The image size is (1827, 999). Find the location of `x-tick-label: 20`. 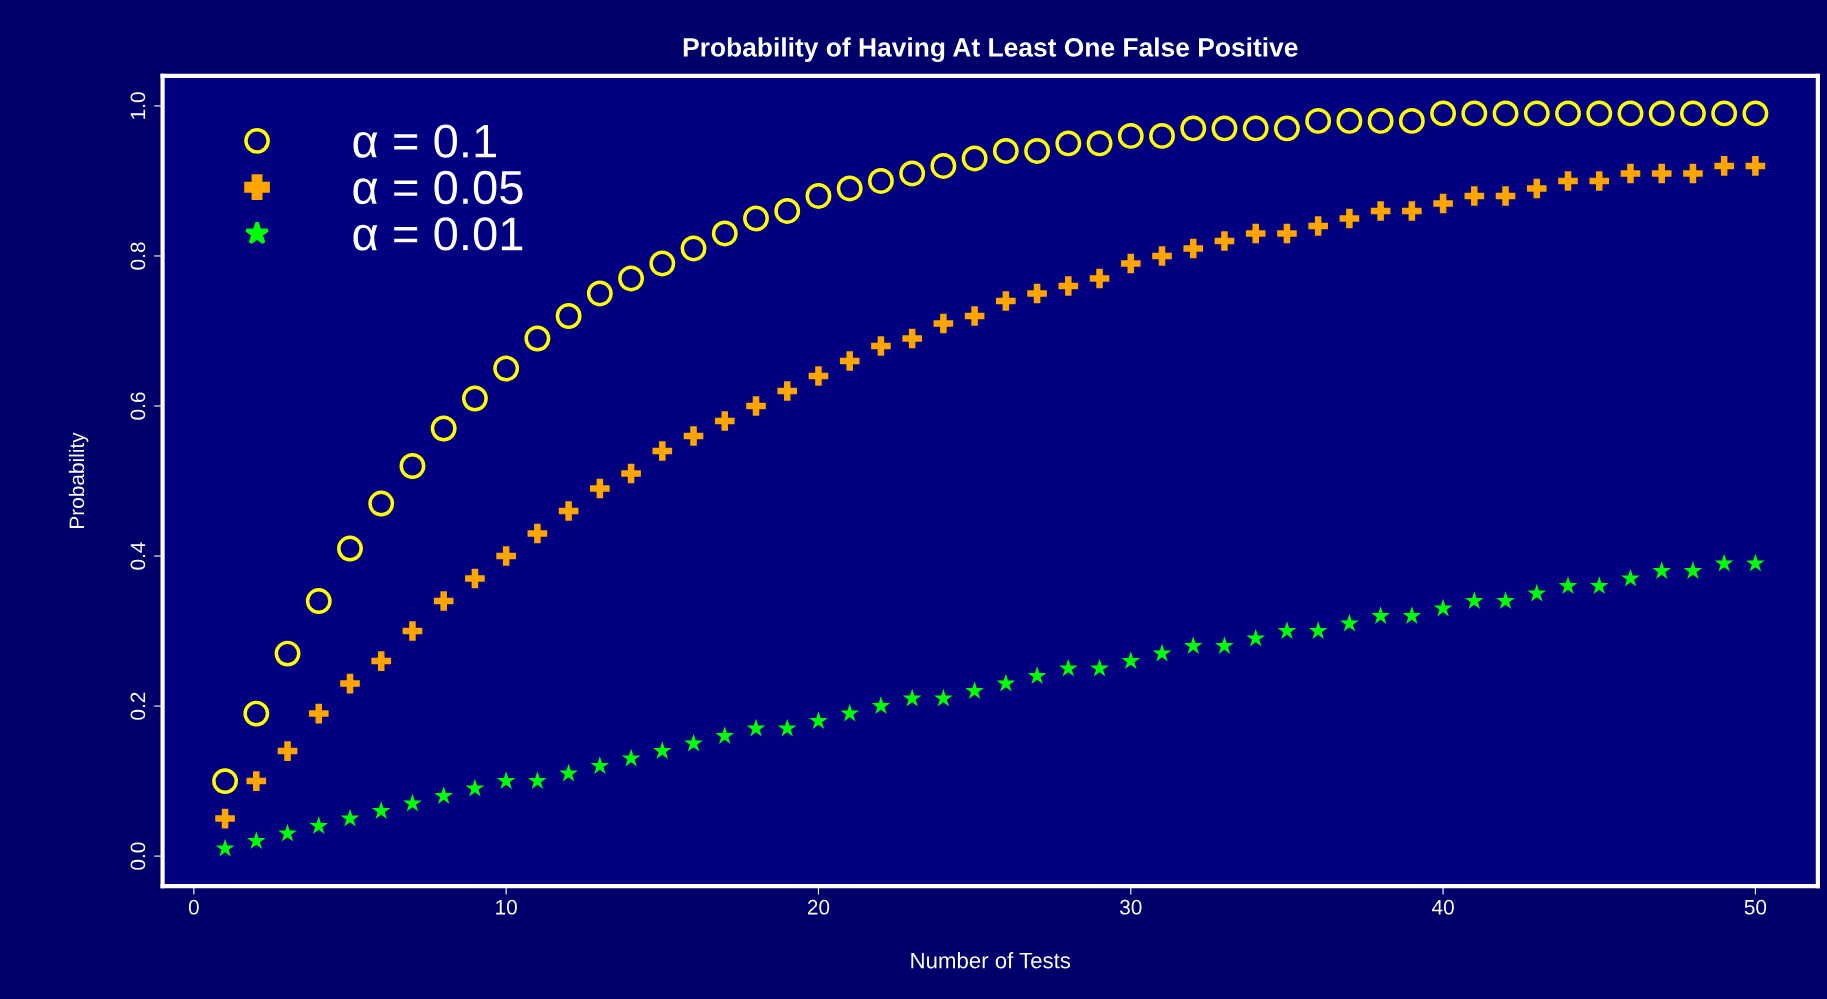

x-tick-label: 20 is located at coordinates (818, 907).